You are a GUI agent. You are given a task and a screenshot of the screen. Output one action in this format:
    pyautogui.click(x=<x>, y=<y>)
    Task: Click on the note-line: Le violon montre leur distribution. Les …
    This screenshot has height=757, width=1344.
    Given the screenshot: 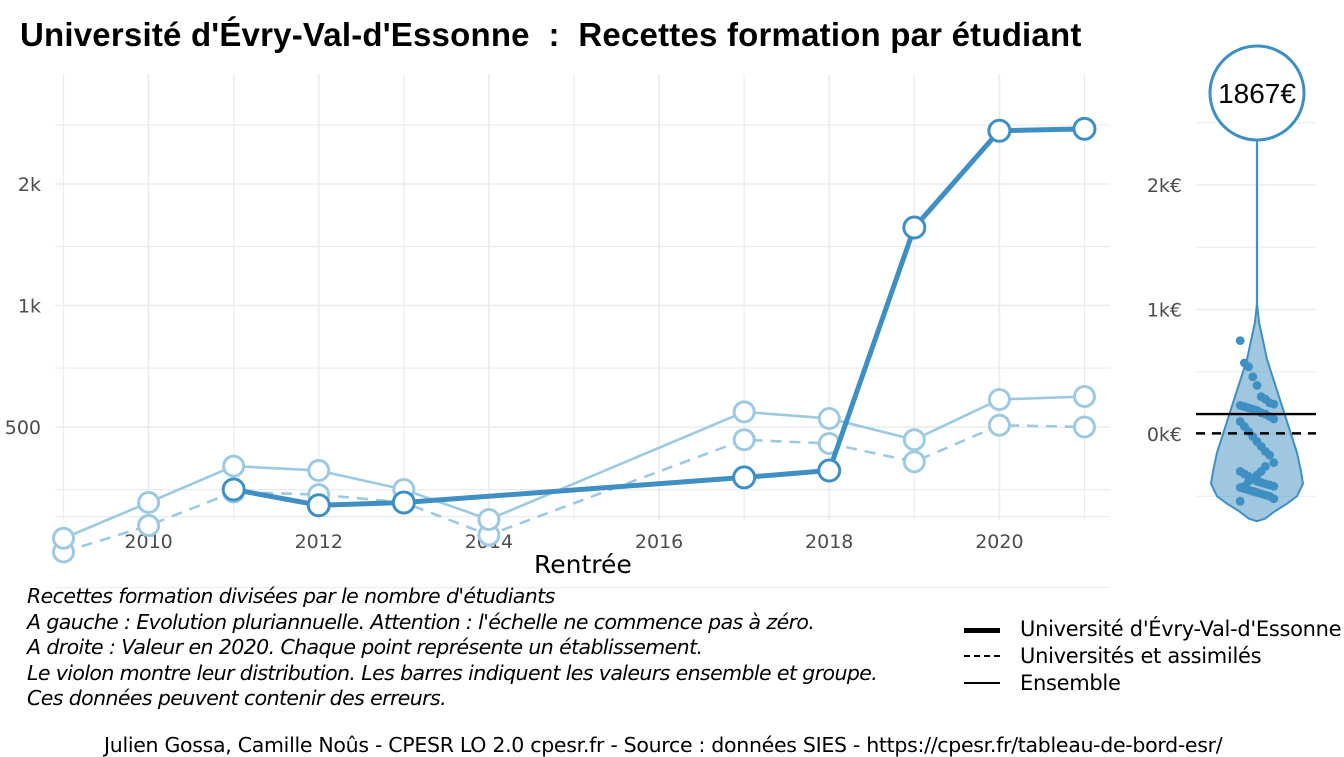 What is the action you would take?
    pyautogui.click(x=452, y=672)
    